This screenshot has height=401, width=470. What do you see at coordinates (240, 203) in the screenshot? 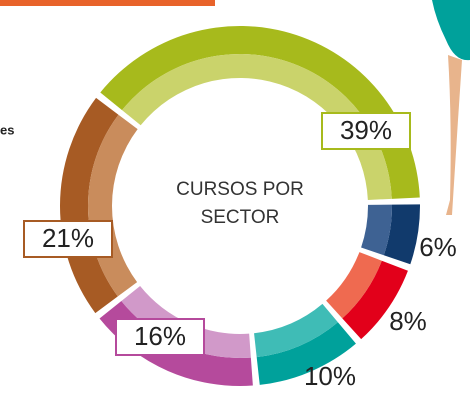
I see `center-title: CURSOS POR SECTOR` at bounding box center [240, 203].